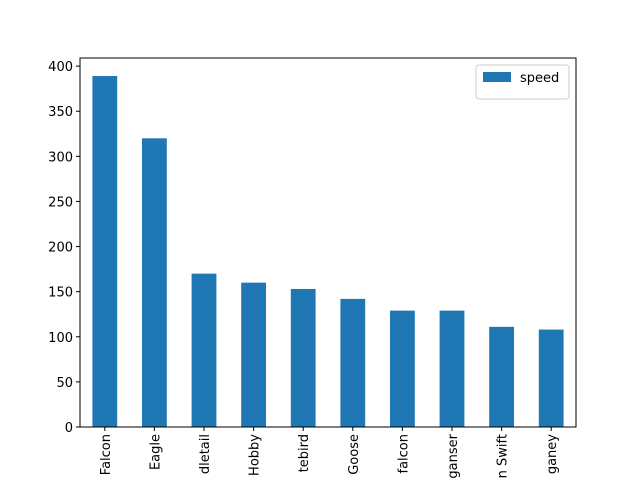 The image size is (640, 480). I want to click on y-tick-label: 200, so click(60, 248).